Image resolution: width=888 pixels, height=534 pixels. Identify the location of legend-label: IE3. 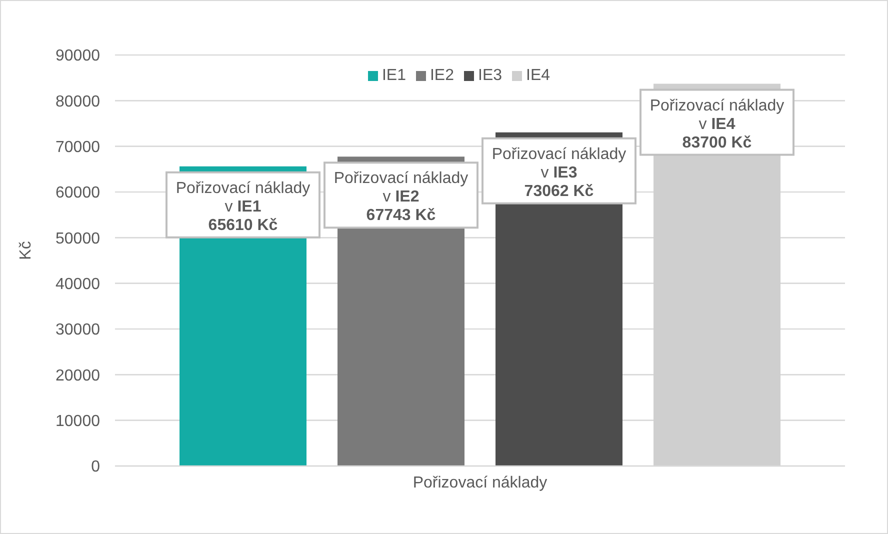
(490, 75).